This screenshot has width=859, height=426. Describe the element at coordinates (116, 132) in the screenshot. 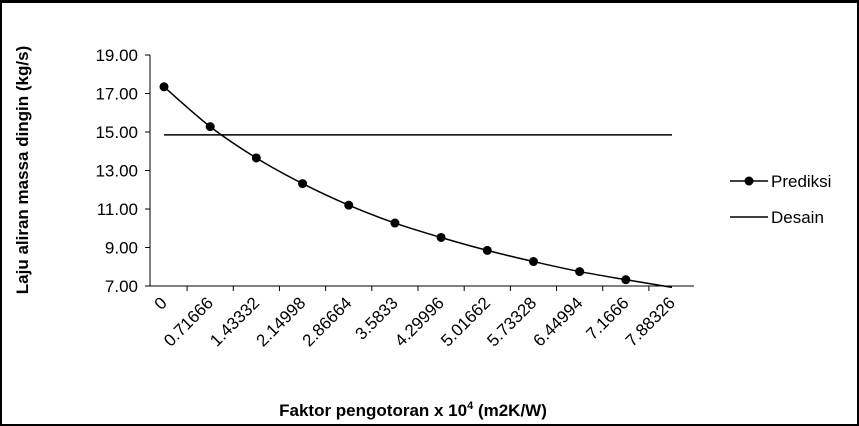

I see `y-tick-label: 15.00` at that location.